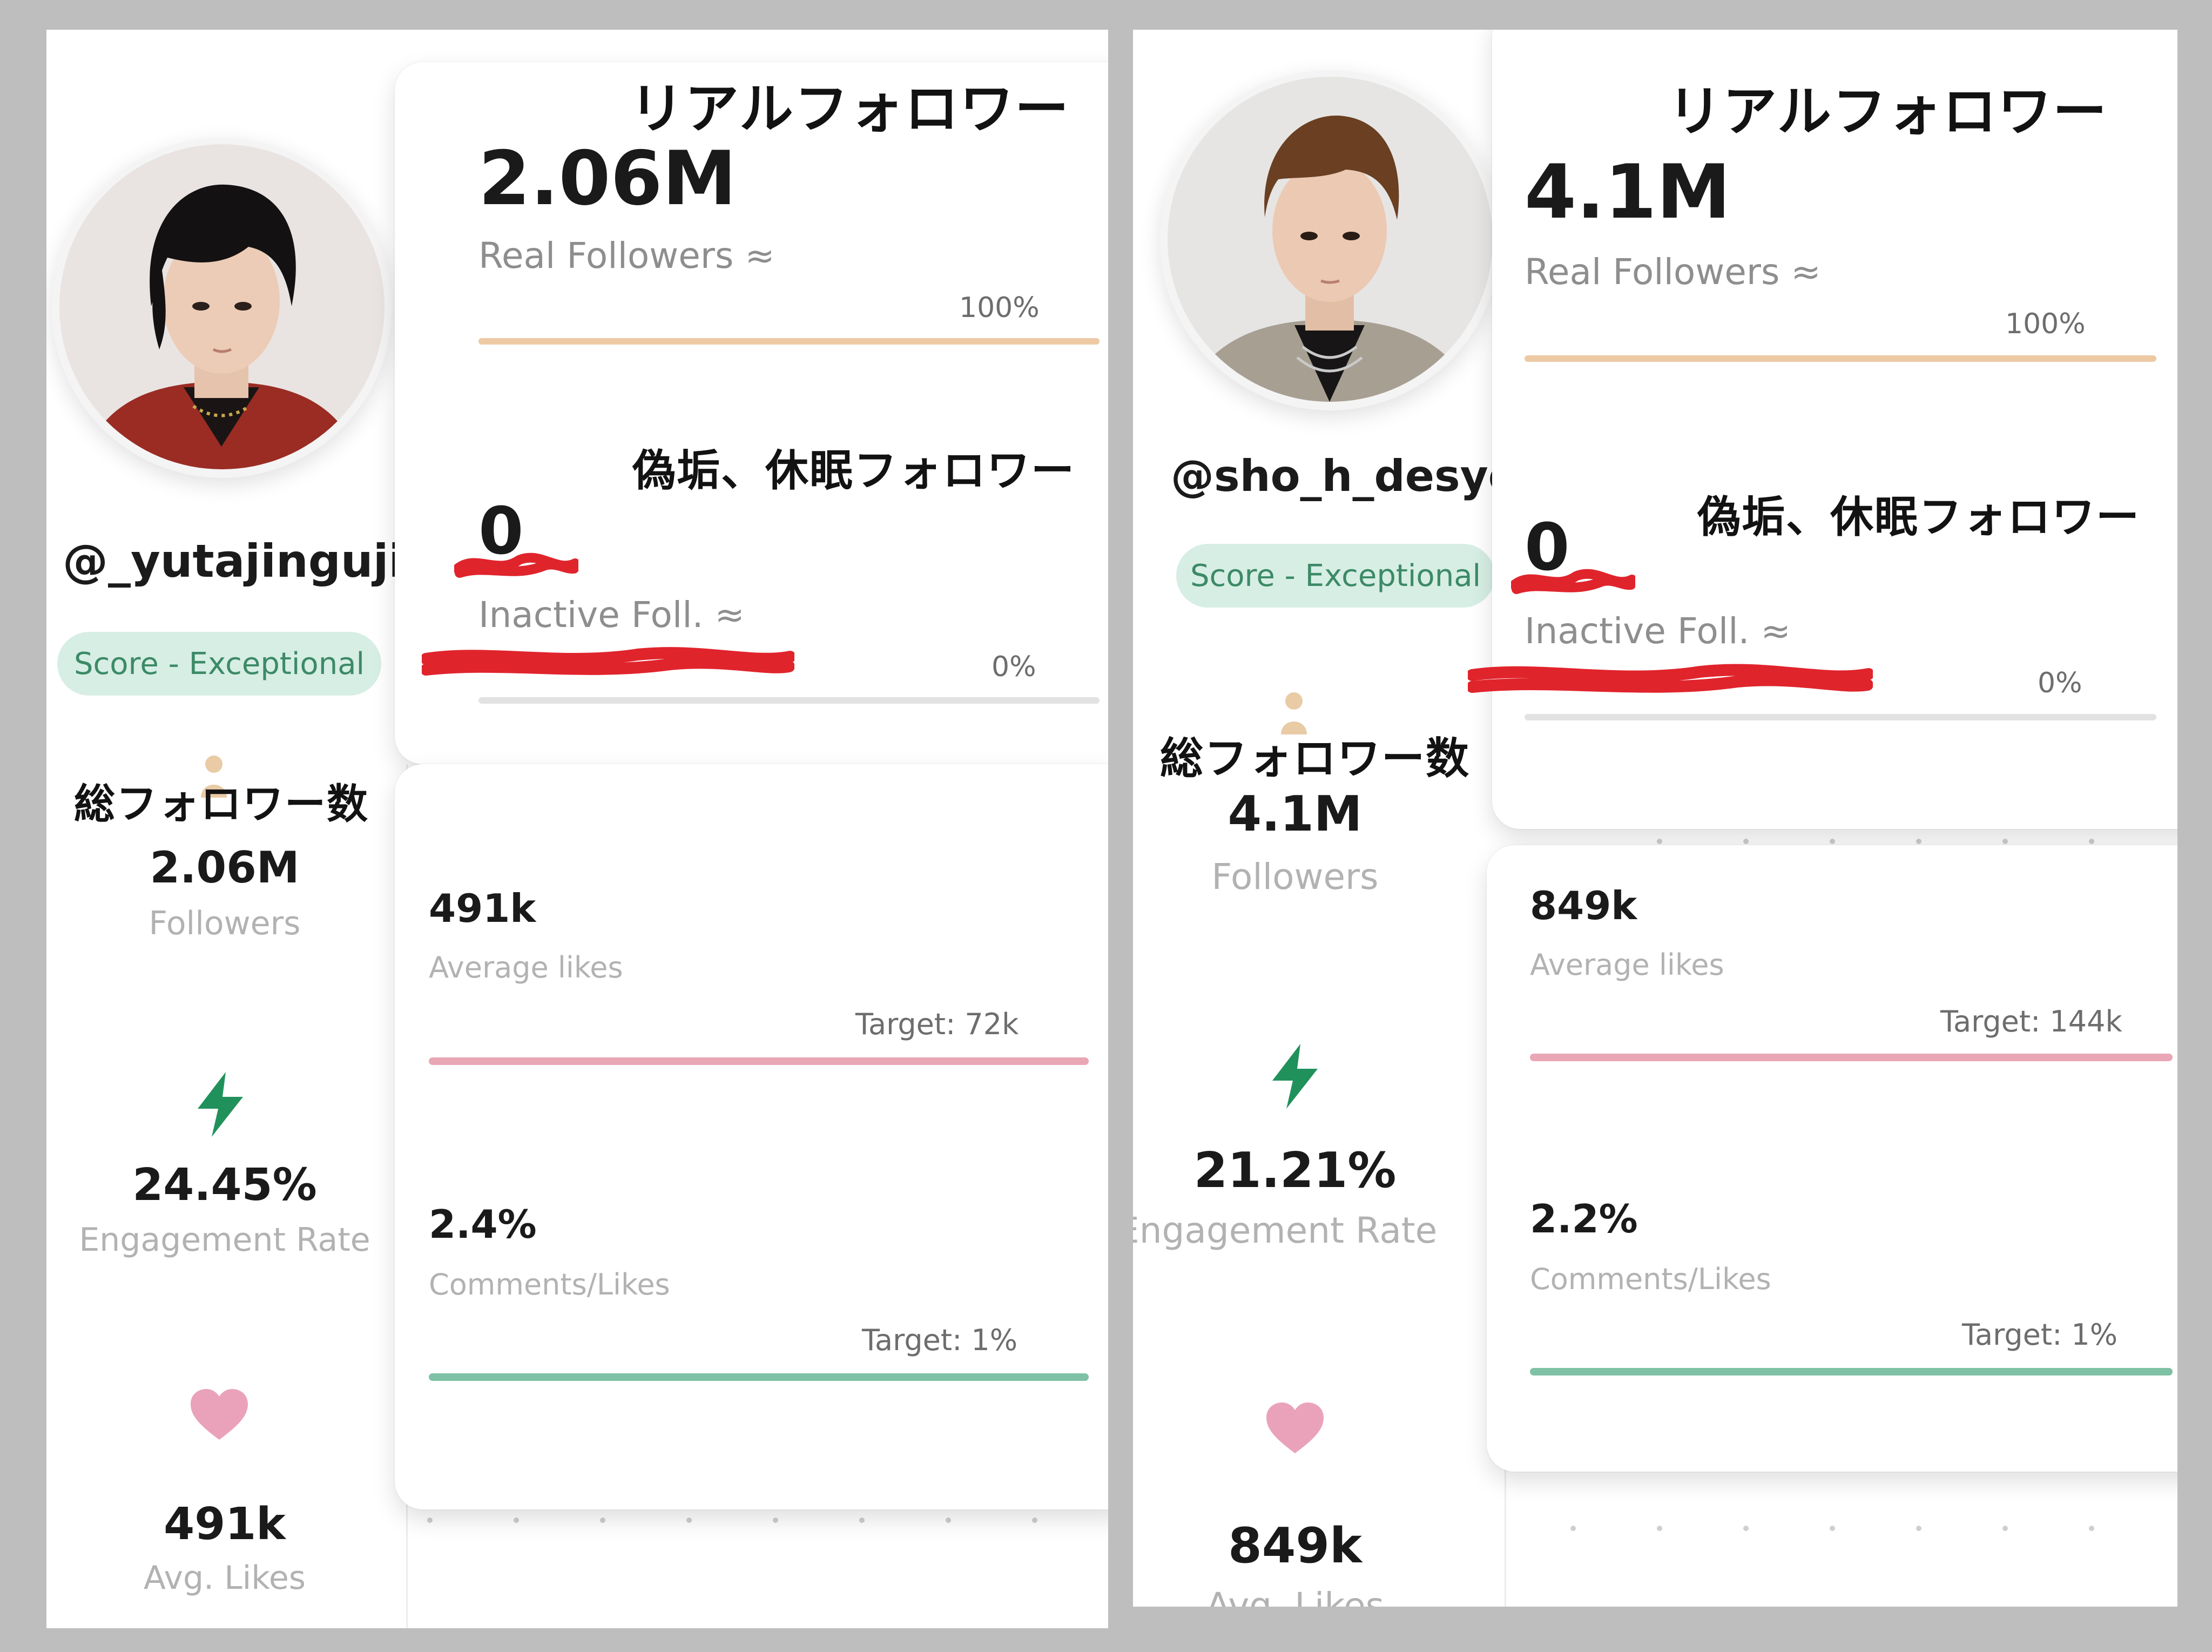 The width and height of the screenshot is (2212, 1652). What do you see at coordinates (937, 1024) in the screenshot?
I see `likes-target: Target: 72k` at bounding box center [937, 1024].